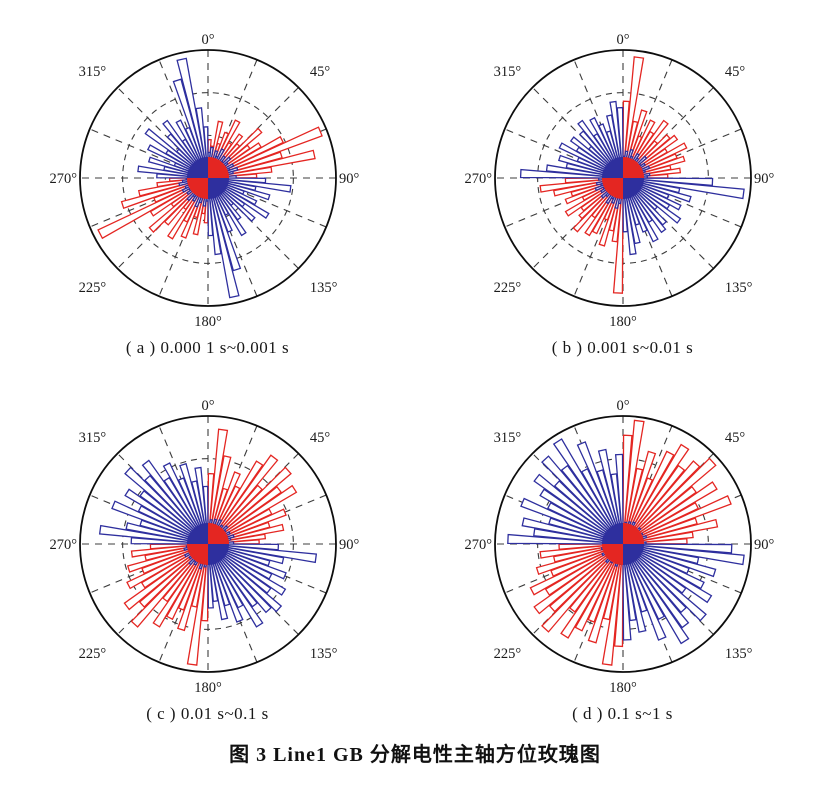  I want to click on principal-axis-red-bars, so click(630, 542).